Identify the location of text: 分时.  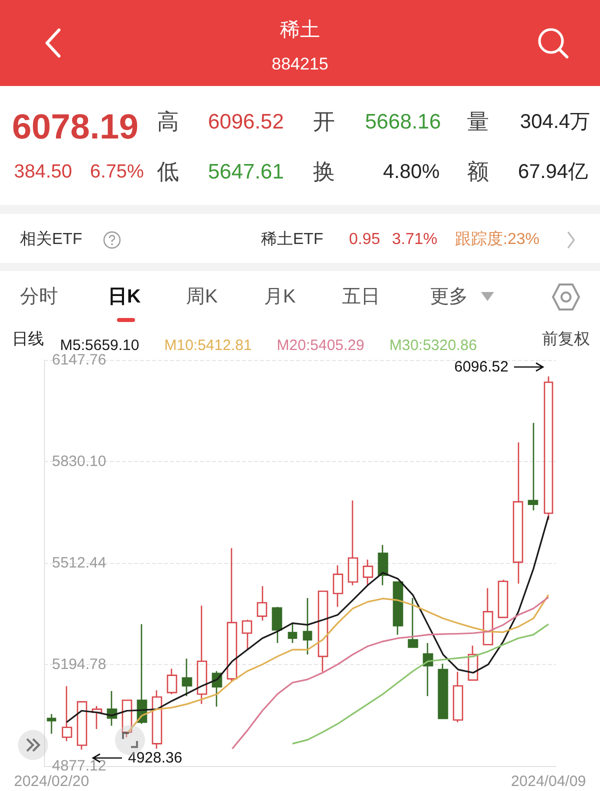
(39, 297).